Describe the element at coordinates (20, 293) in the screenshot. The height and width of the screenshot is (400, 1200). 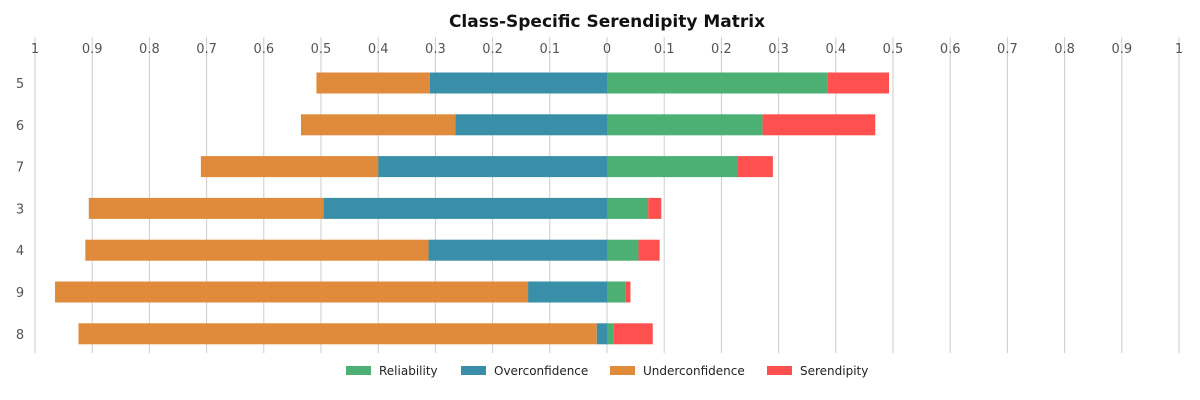
I see `category-label: 9` at that location.